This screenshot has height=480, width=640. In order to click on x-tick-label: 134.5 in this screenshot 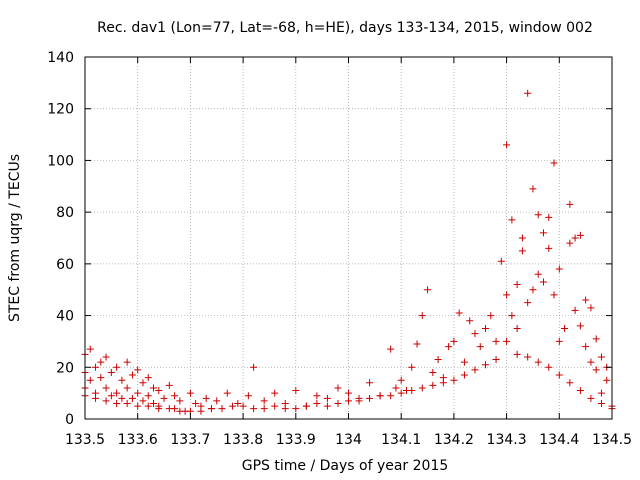, I will do `click(612, 440)`.